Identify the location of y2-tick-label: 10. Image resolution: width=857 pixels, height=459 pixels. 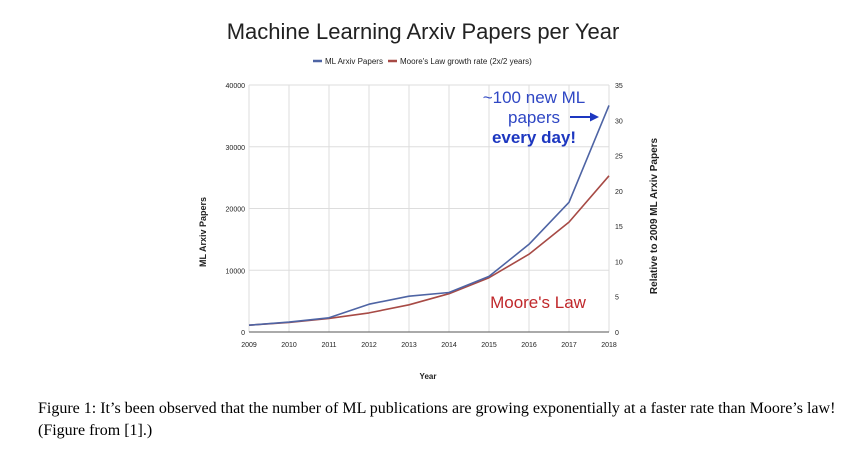
(619, 262).